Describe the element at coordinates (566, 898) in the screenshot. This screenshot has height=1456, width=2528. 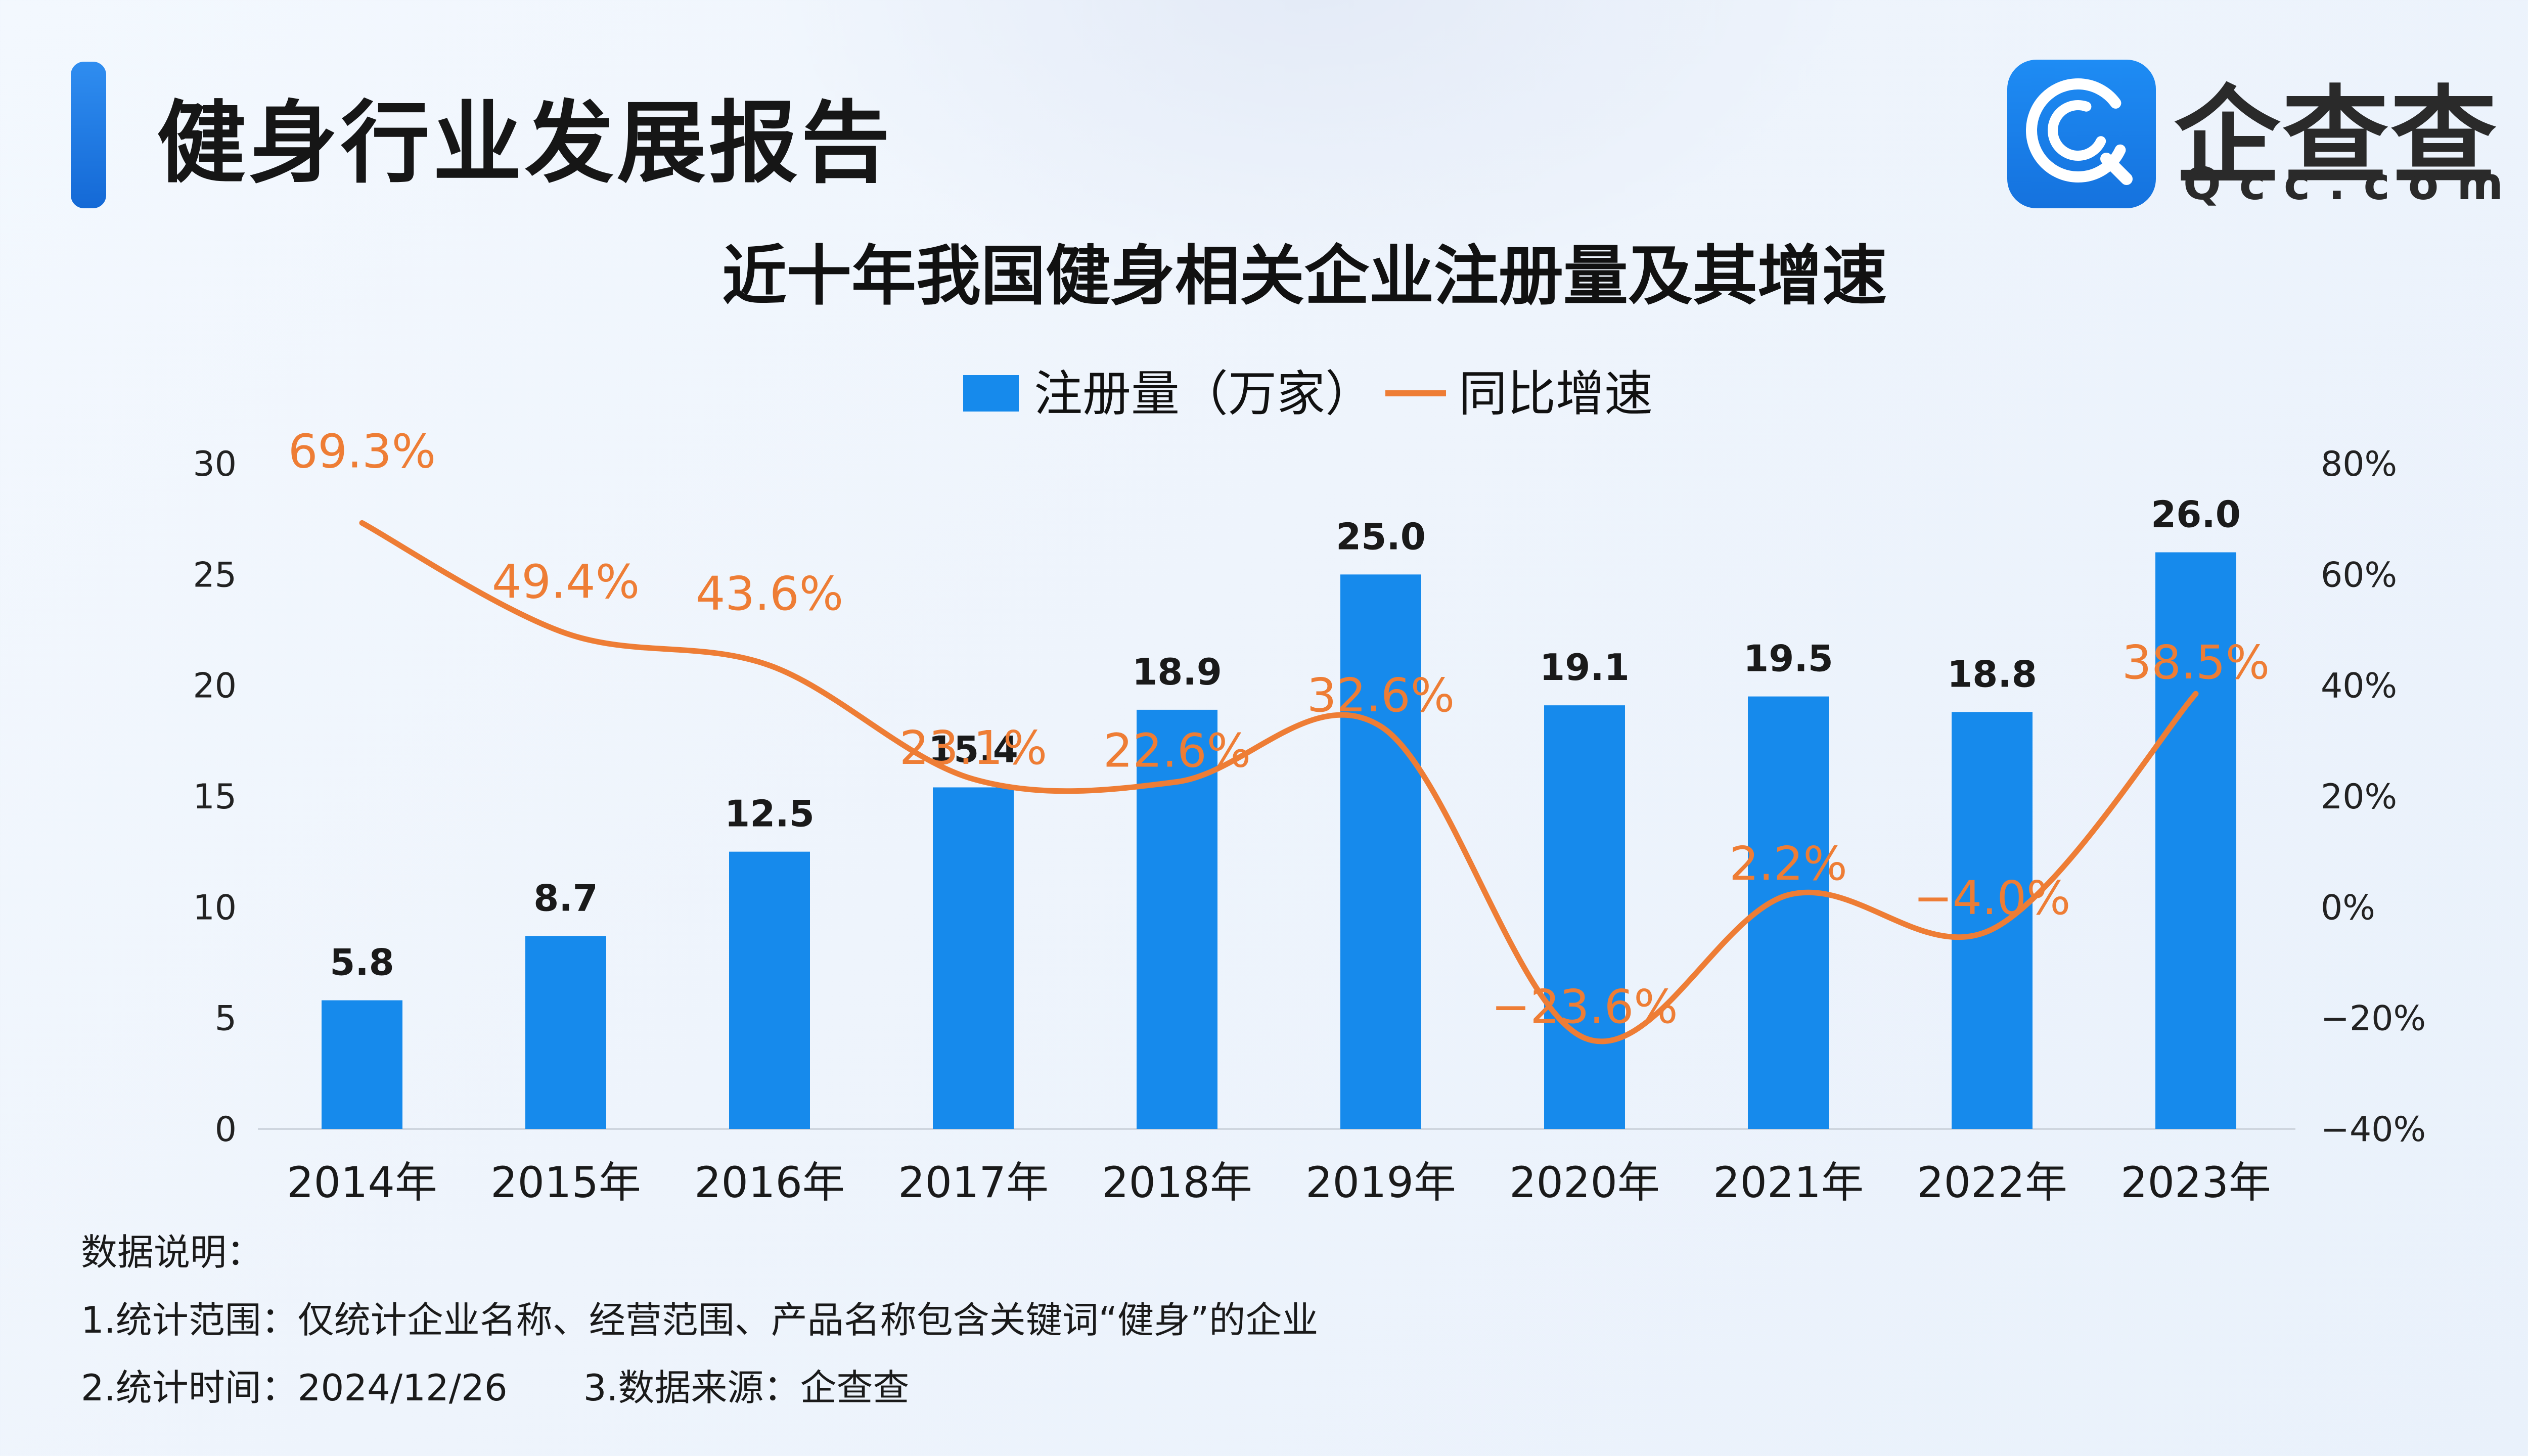
I see `bar-value-label: 8.7` at that location.